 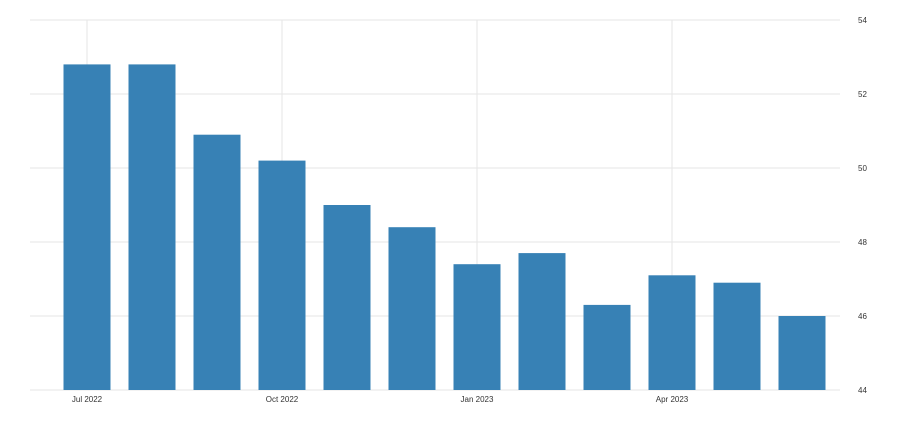 What do you see at coordinates (862, 316) in the screenshot?
I see `y-tick-label: 46` at bounding box center [862, 316].